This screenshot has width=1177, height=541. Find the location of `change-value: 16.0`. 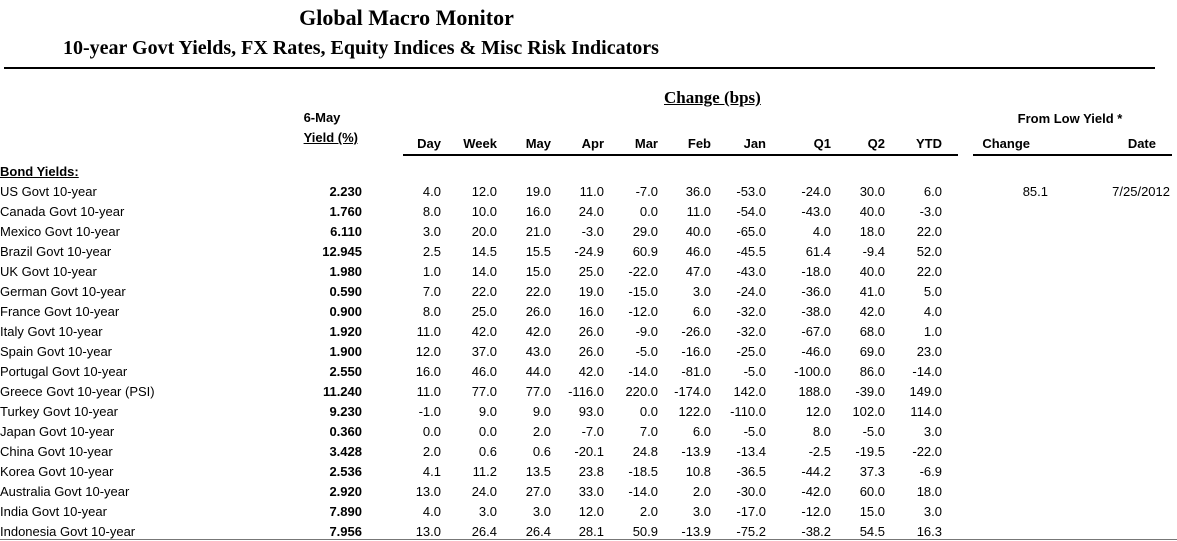

change-value: 16.0 is located at coordinates (538, 211).